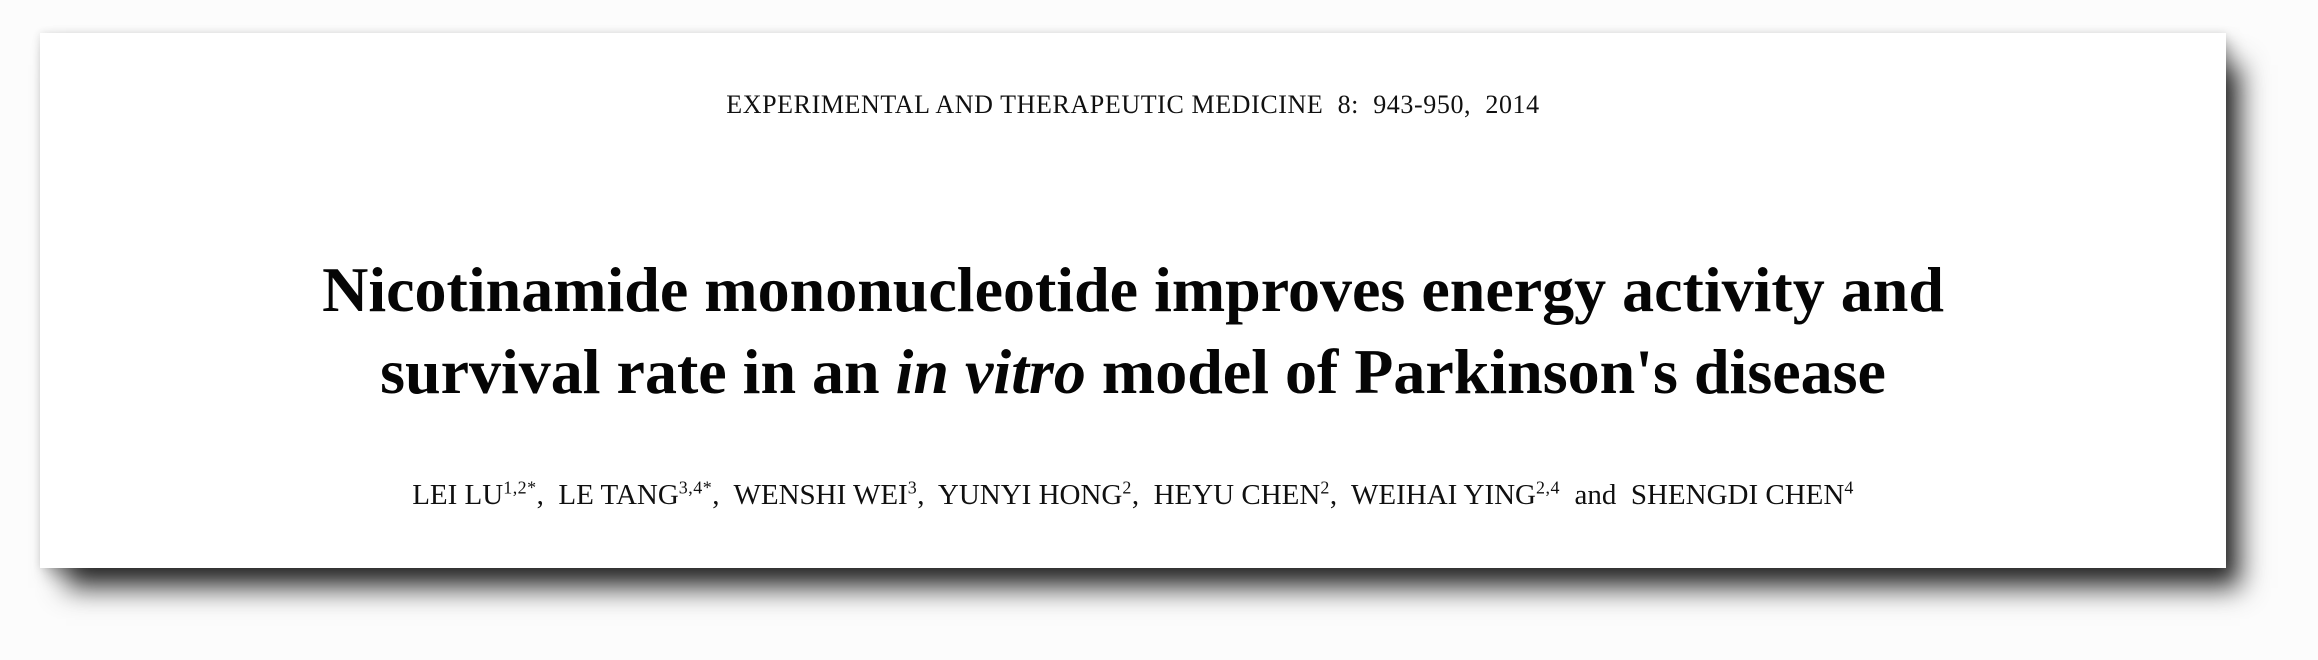 This screenshot has width=2318, height=660. I want to click on author-superscript: 3, so click(912, 487).